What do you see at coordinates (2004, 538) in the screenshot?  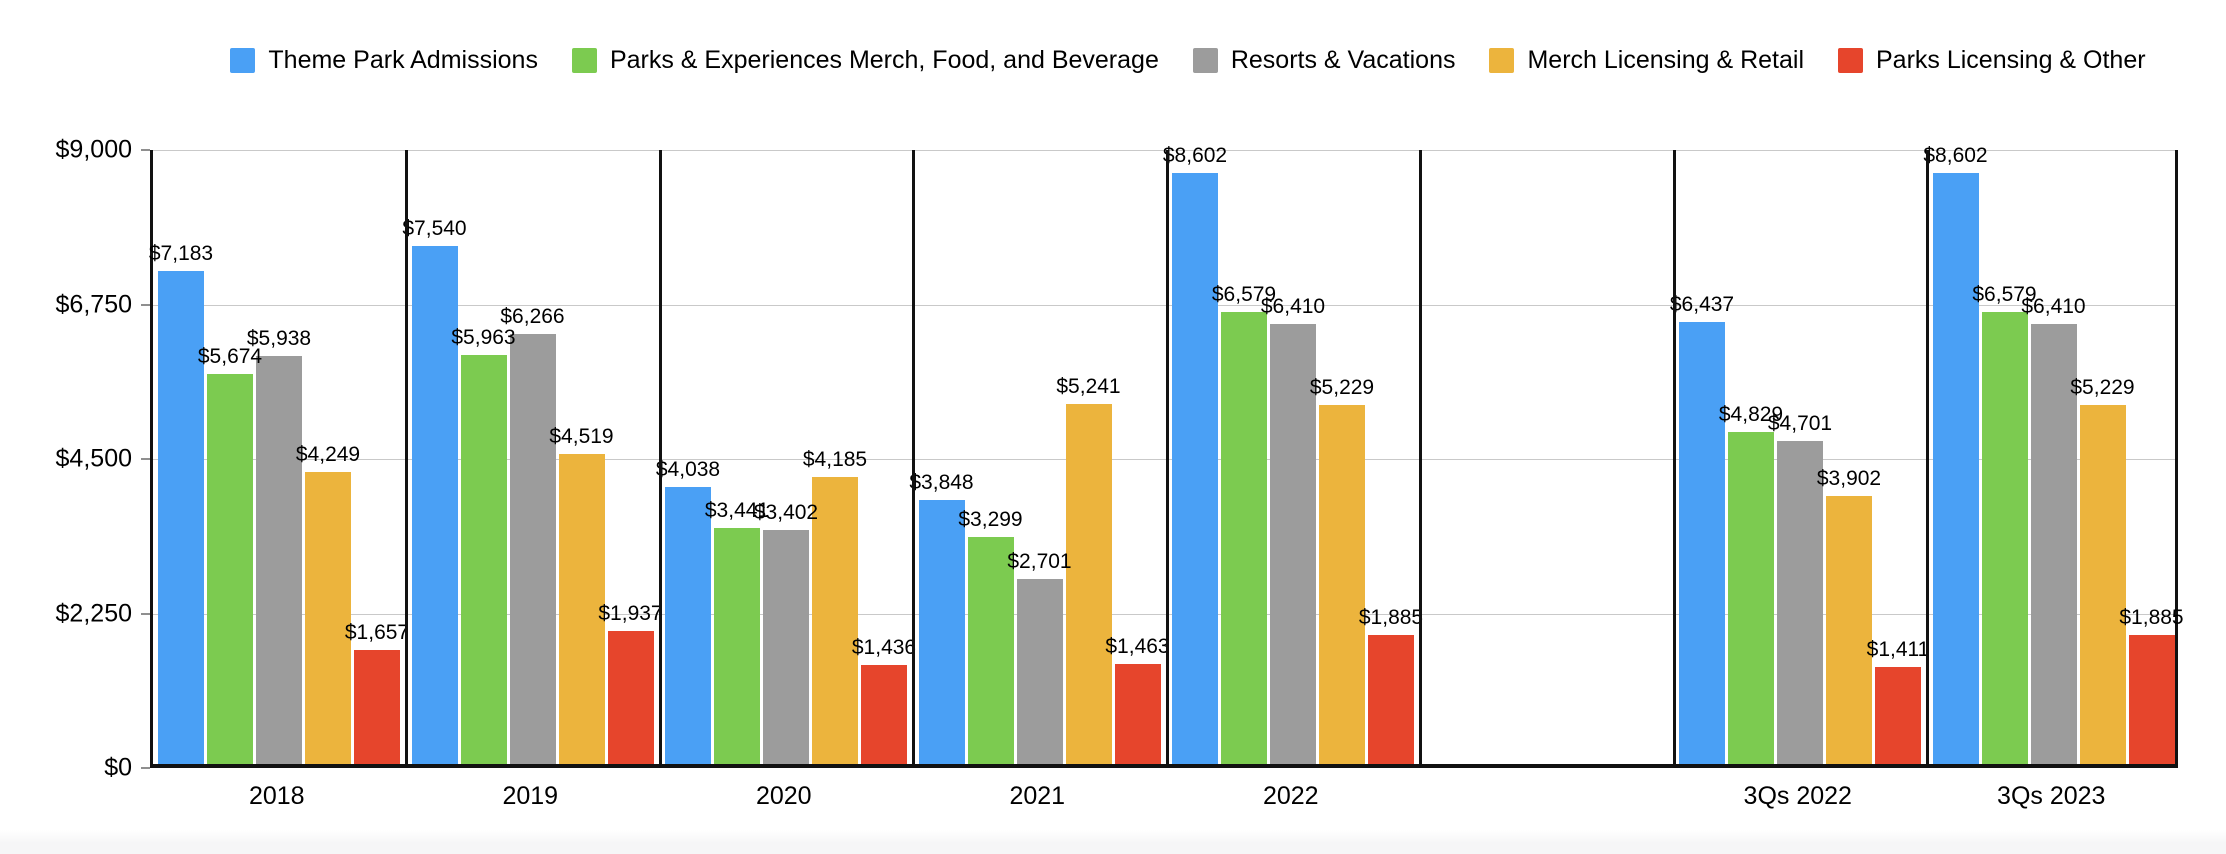 I see `bar-parks-experiences-merch-food-and-beverage-3qs-2023` at bounding box center [2004, 538].